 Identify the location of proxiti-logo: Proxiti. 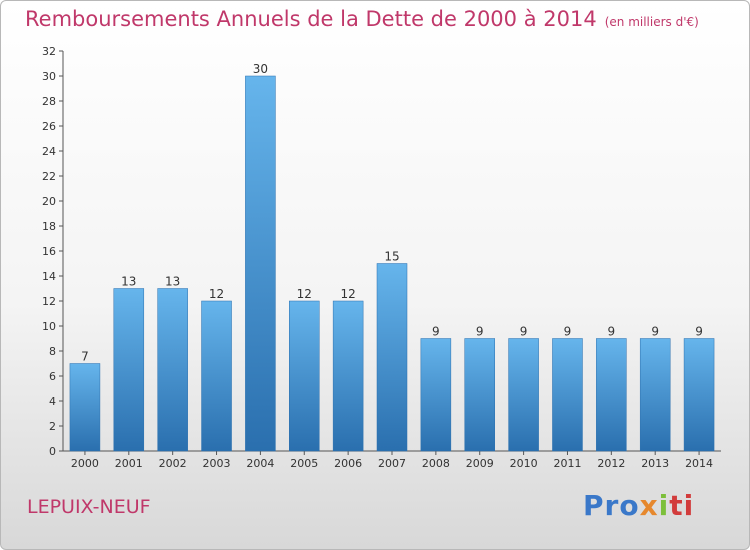
(638, 505).